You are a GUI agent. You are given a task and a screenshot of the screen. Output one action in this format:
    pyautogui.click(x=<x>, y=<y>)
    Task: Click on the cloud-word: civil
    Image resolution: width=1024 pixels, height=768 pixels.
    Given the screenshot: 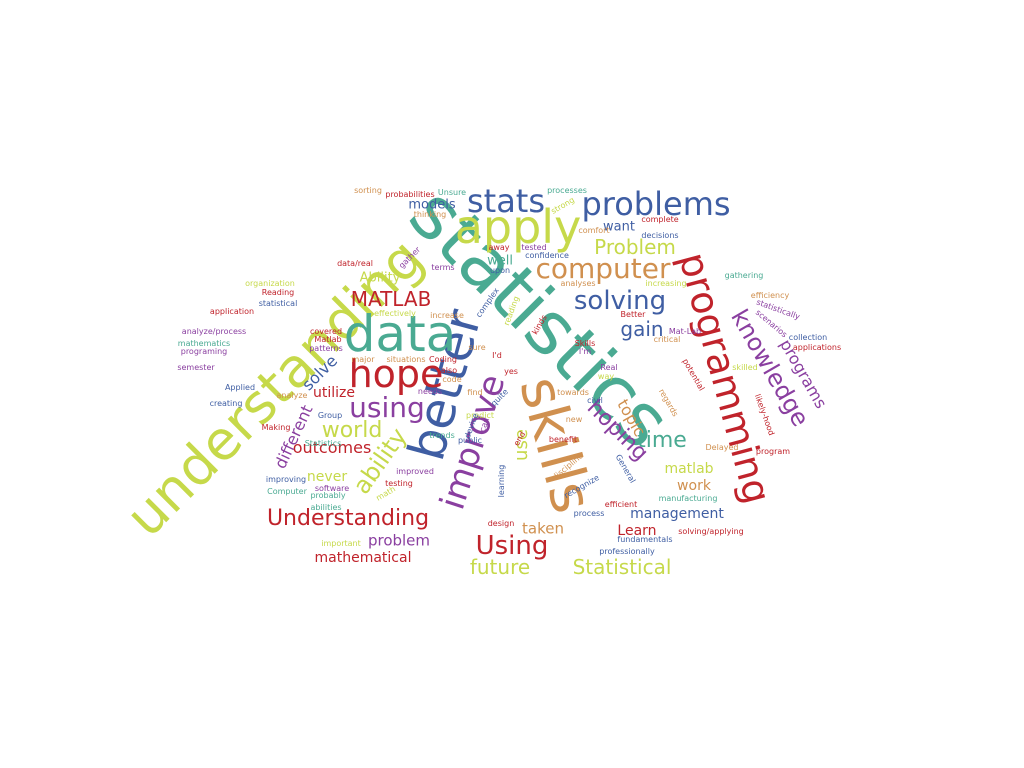 What is the action you would take?
    pyautogui.click(x=595, y=400)
    